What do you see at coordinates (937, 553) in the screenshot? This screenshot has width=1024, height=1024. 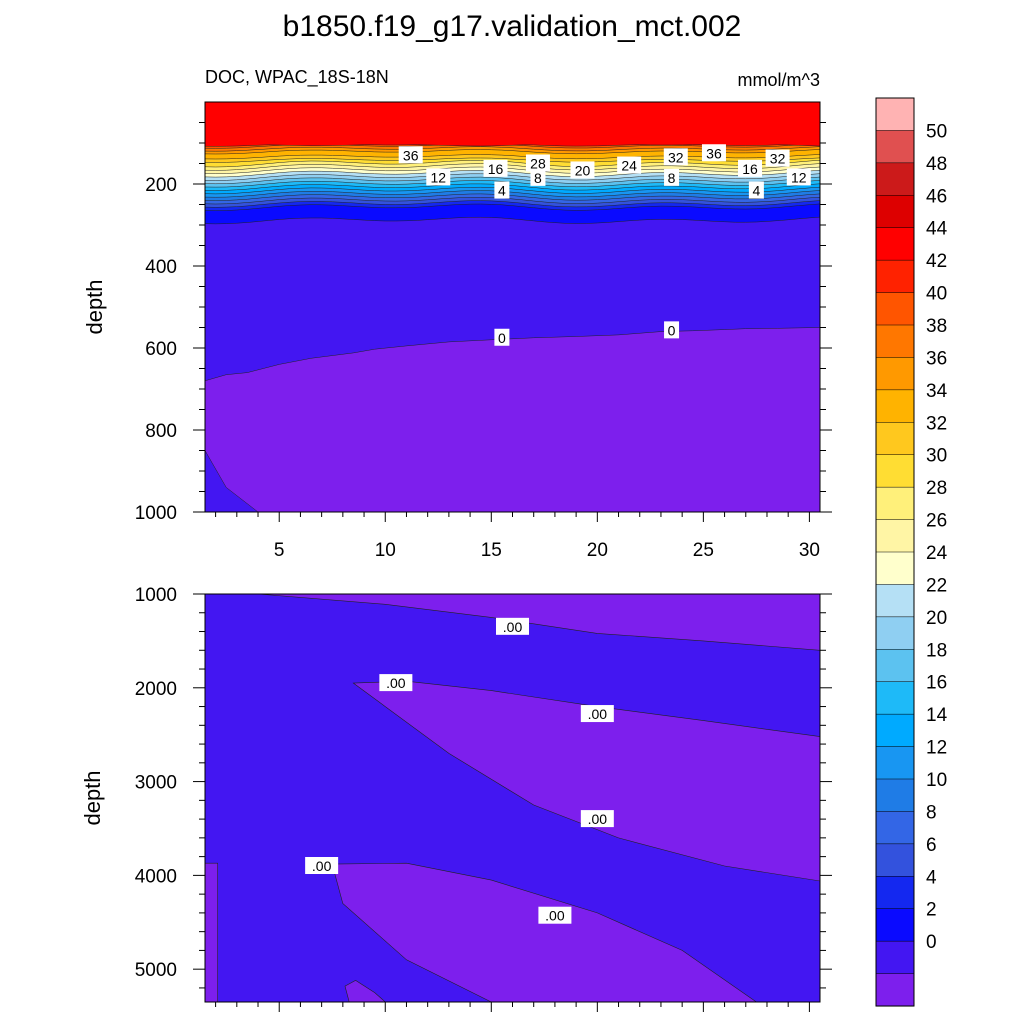 I see `colorbar-label: 24` at bounding box center [937, 553].